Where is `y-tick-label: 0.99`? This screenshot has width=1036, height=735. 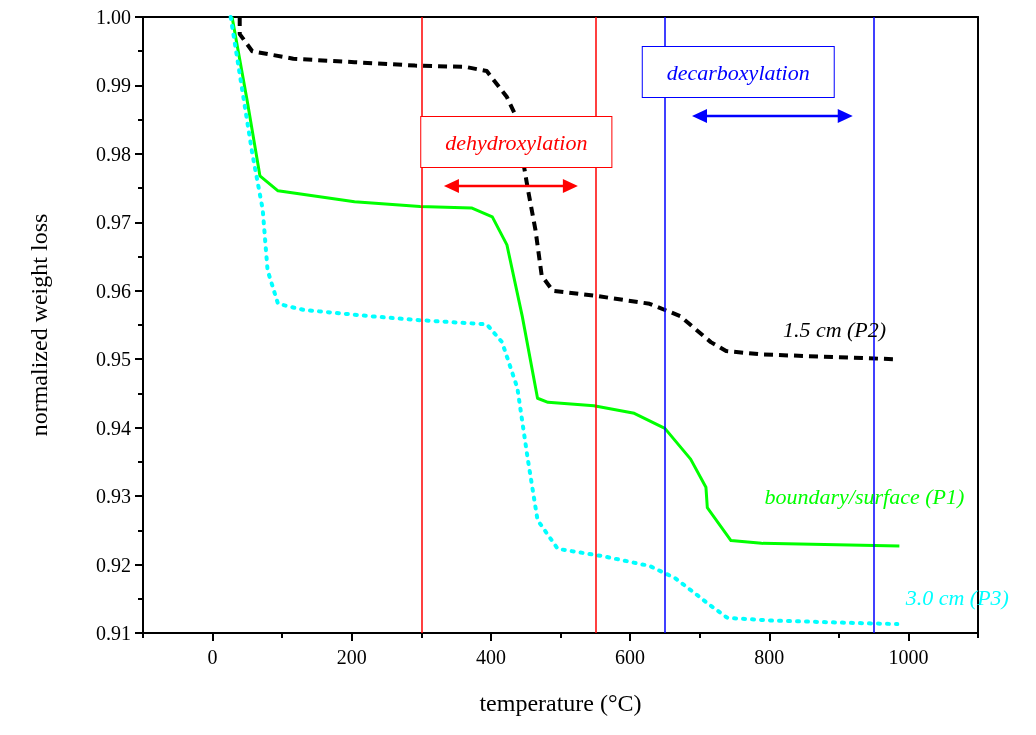
y-tick-label: 0.99 is located at coordinates (113, 85).